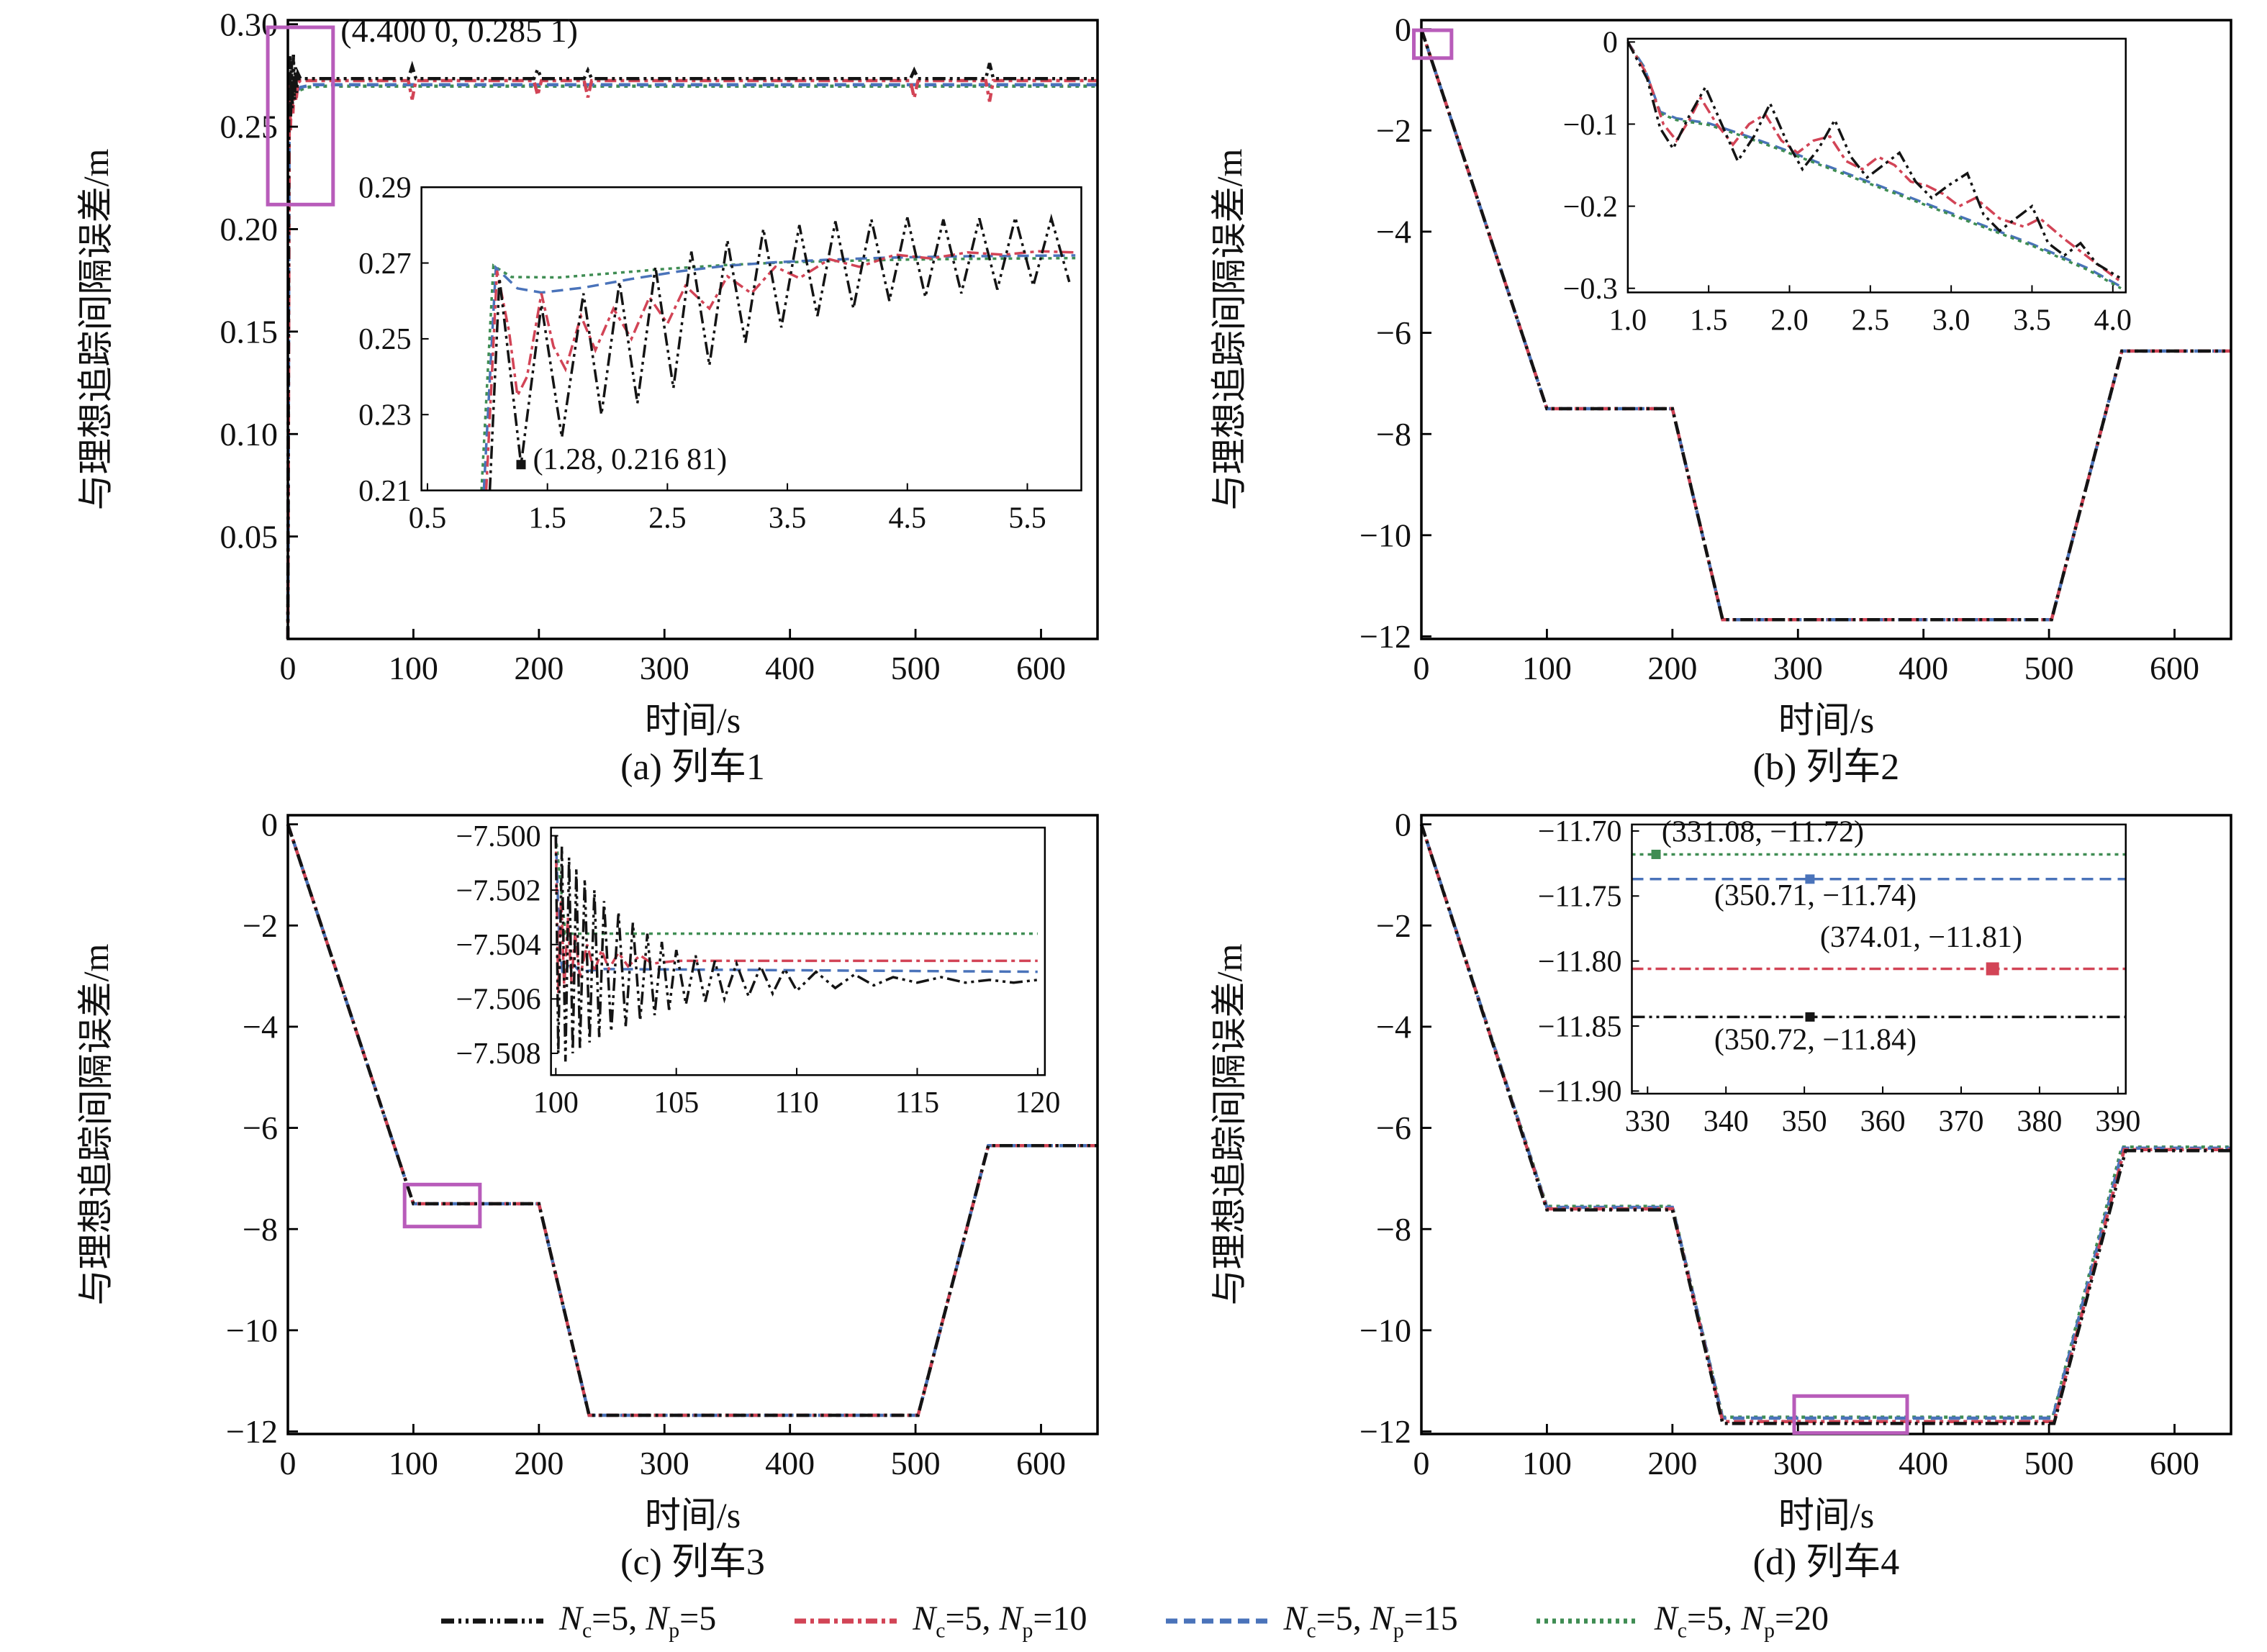  Describe the element at coordinates (428, 518) in the screenshot. I see `x-tick-label: 0.5` at that location.